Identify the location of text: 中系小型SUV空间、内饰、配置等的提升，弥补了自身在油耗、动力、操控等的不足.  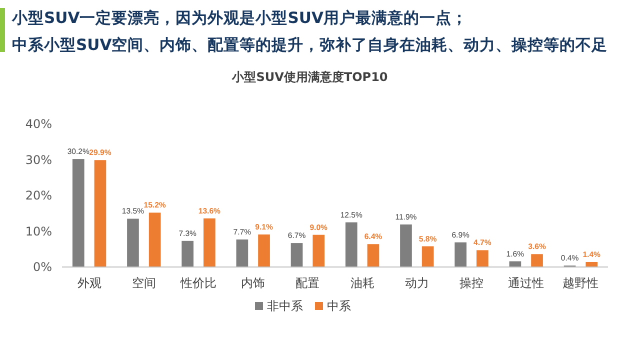
(310, 45).